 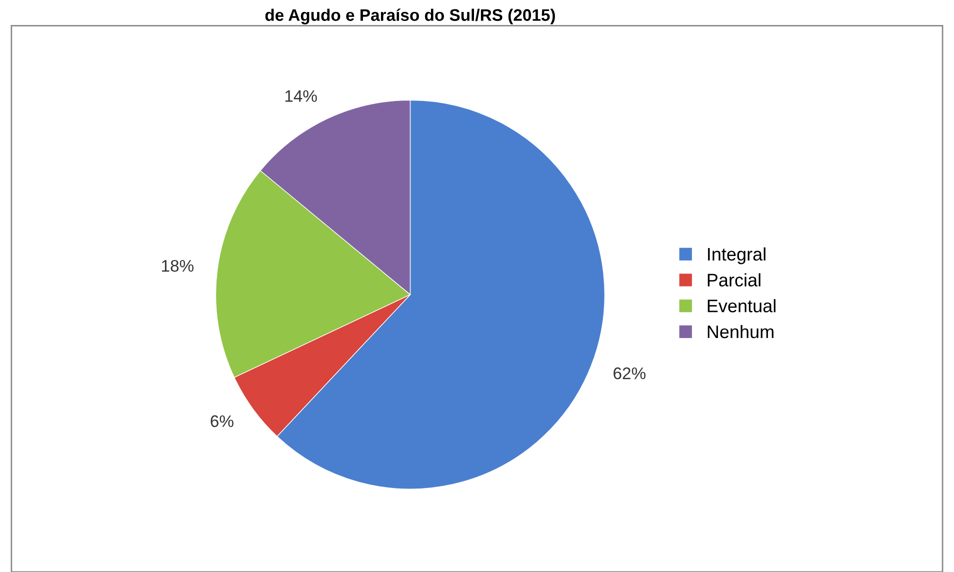 What do you see at coordinates (410, 16) in the screenshot?
I see `chart-title: de Agudo e Paraíso do Sul/RS (2015)` at bounding box center [410, 16].